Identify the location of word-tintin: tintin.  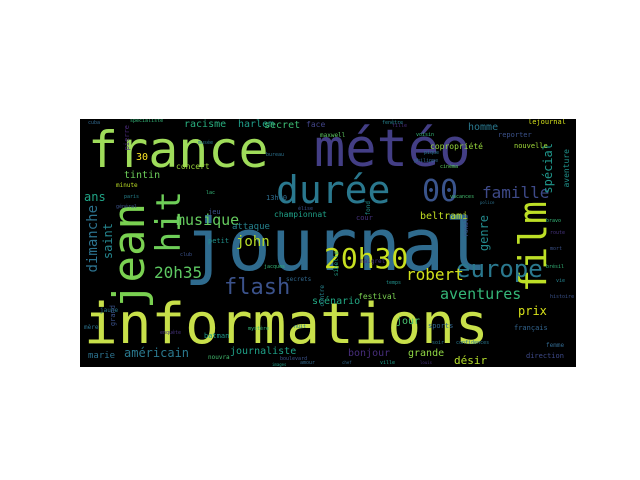
(142, 175).